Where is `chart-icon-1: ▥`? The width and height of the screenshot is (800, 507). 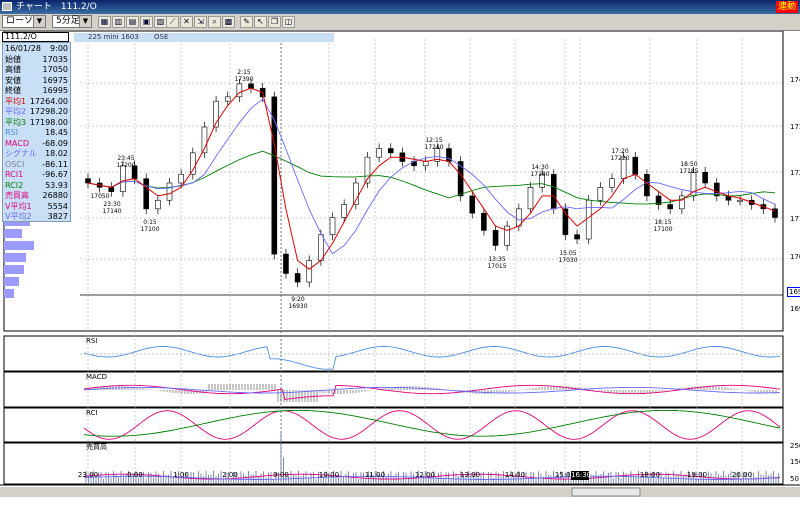
chart-icon-1: ▥ is located at coordinates (118, 22).